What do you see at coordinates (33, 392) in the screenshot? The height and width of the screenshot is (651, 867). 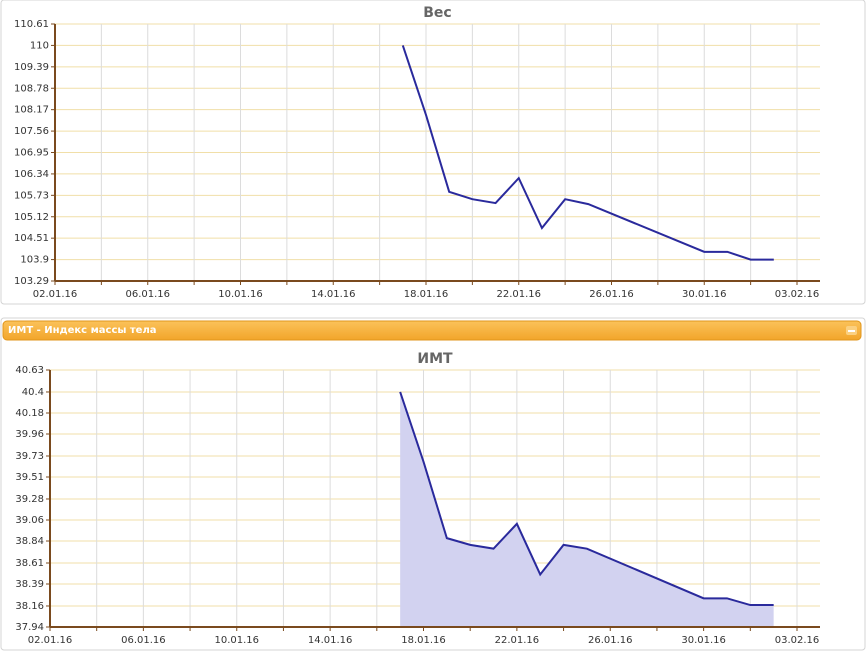 I see `y-tick-label: 40.4` at bounding box center [33, 392].